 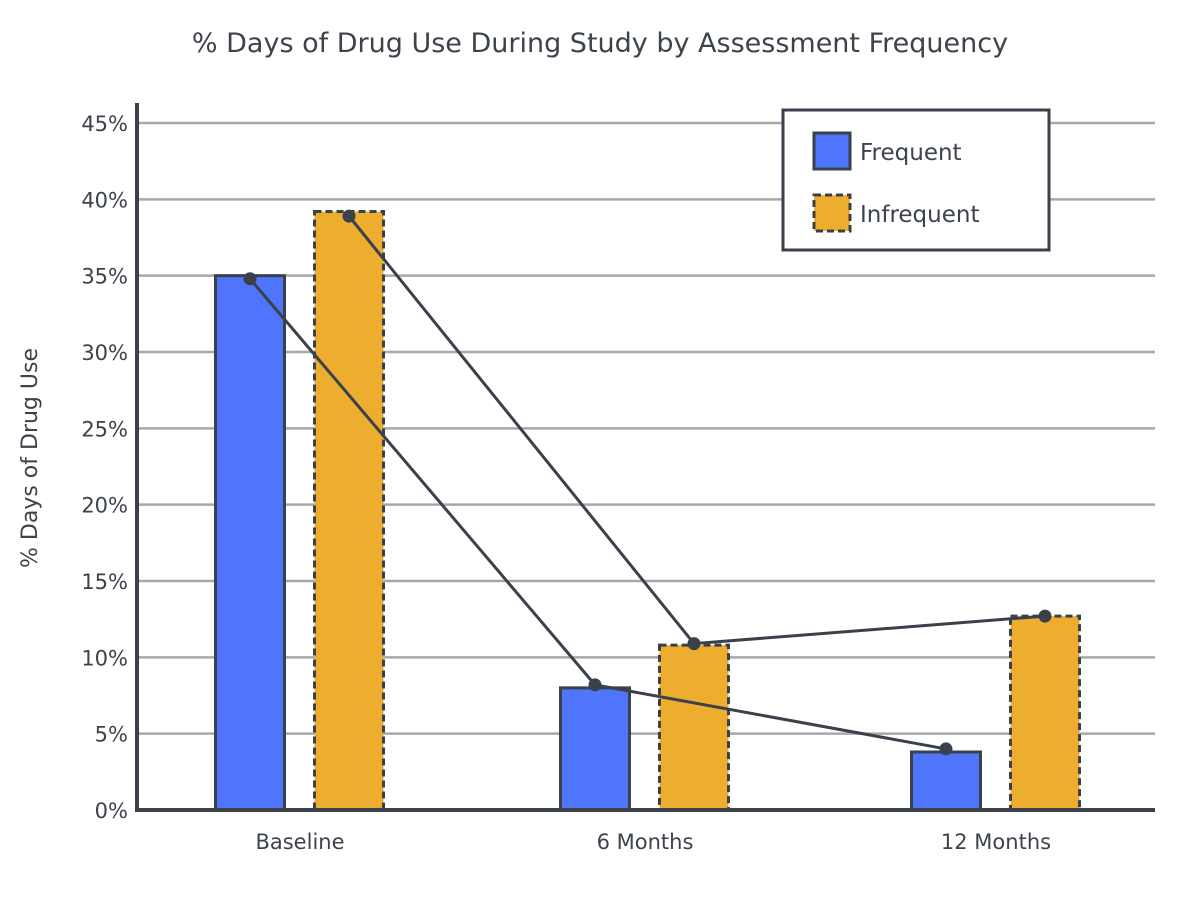 What do you see at coordinates (919, 215) in the screenshot?
I see `legend-label-infrequent: Infrequent` at bounding box center [919, 215].